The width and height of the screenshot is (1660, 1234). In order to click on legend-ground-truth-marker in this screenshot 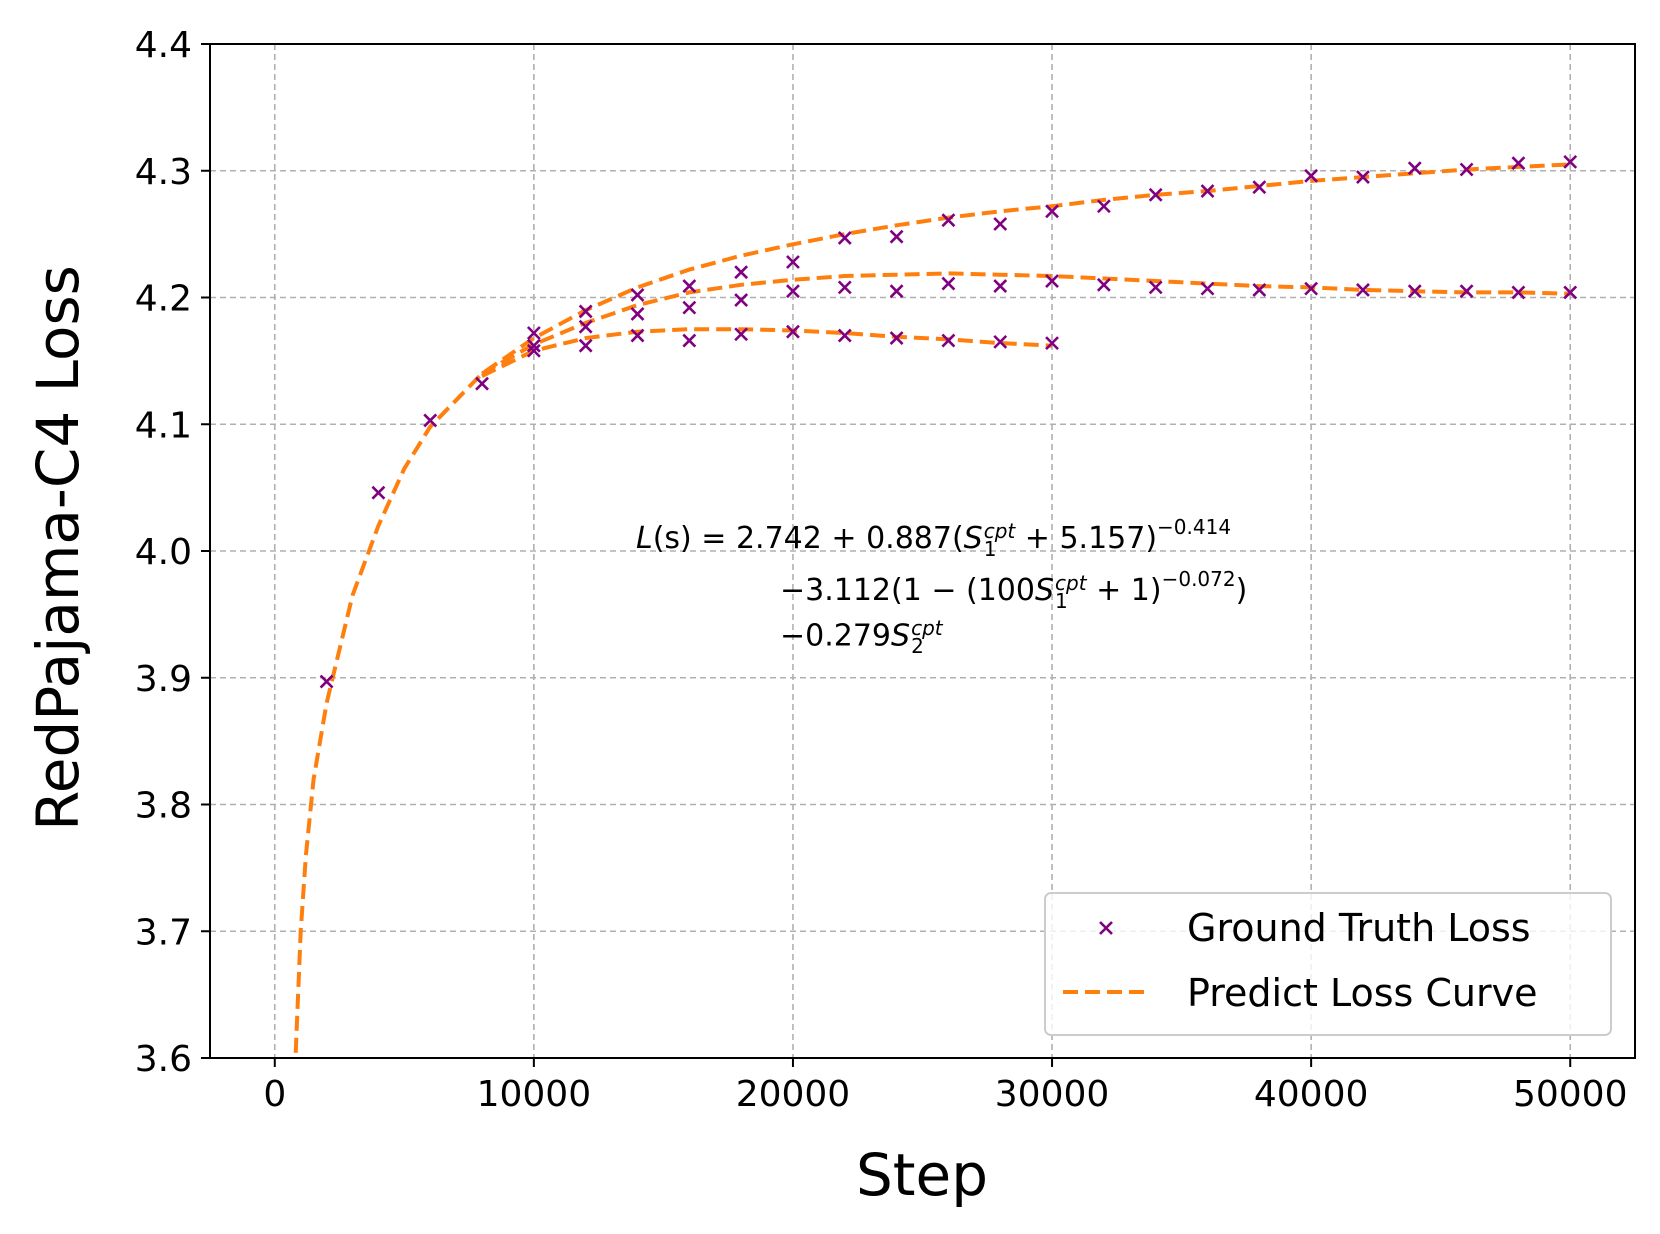, I will do `click(1106, 928)`.